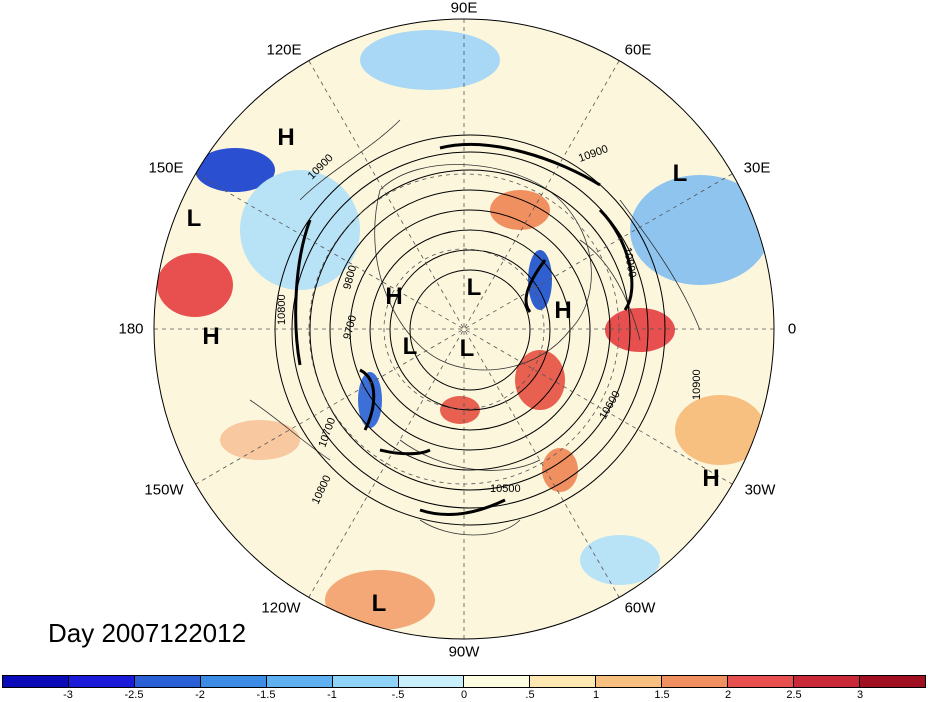 The height and width of the screenshot is (702, 928). I want to click on colorbar-tick-label: -1.5, so click(266, 695).